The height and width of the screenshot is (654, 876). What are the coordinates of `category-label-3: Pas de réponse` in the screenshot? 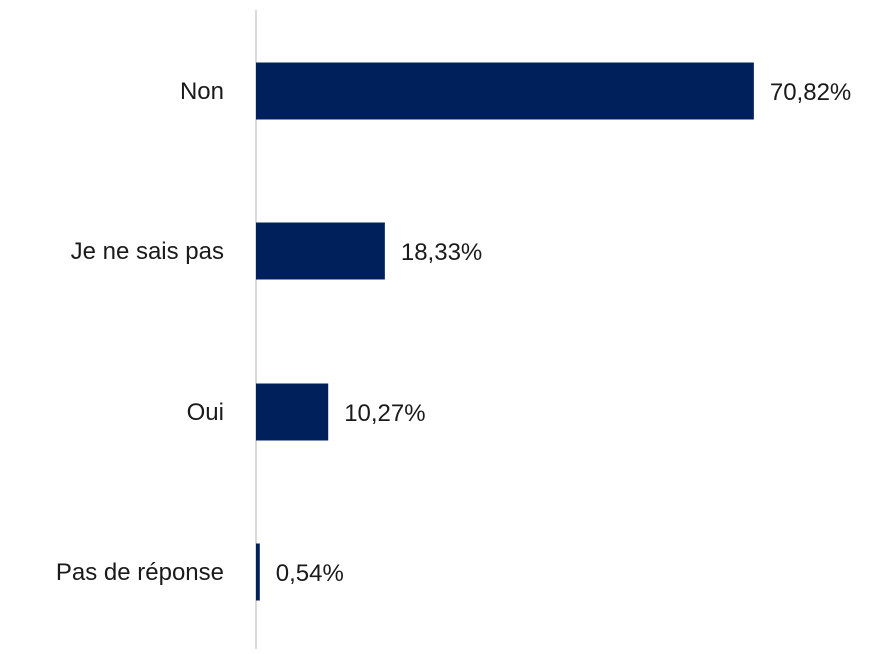 It's located at (140, 572).